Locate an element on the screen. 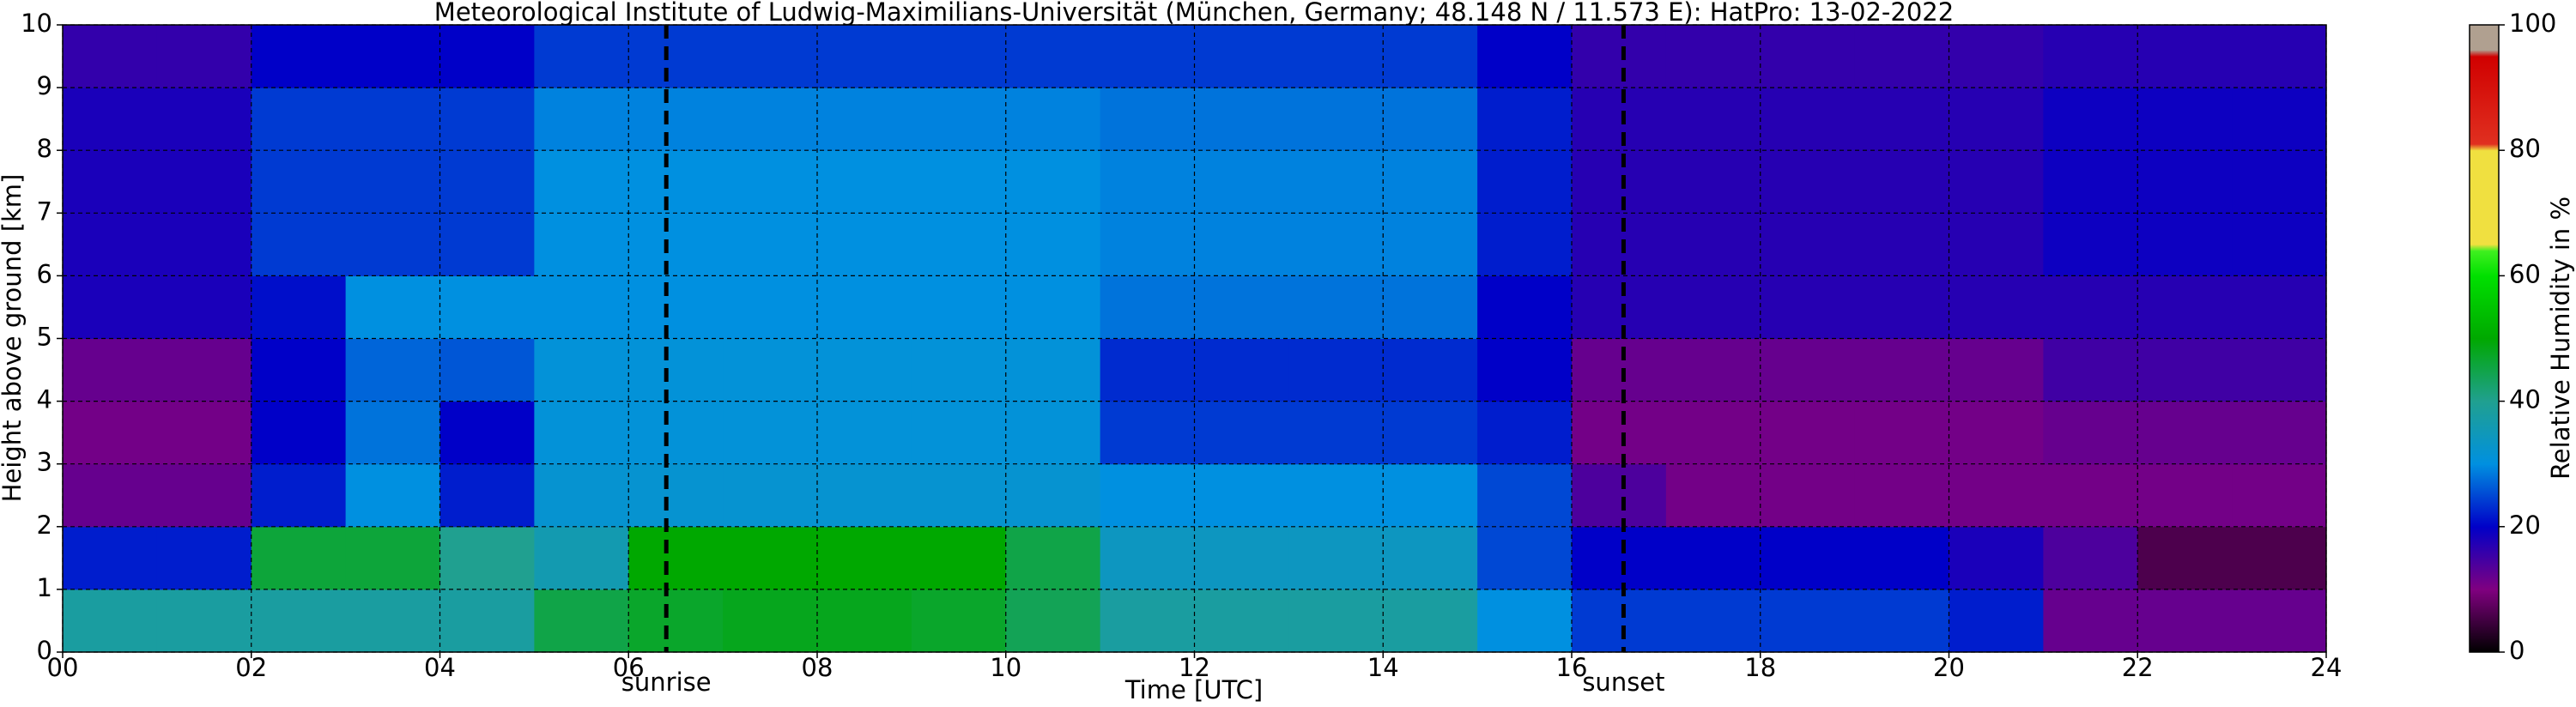  colorbar-label: Relative Humidity in % is located at coordinates (2560, 338).